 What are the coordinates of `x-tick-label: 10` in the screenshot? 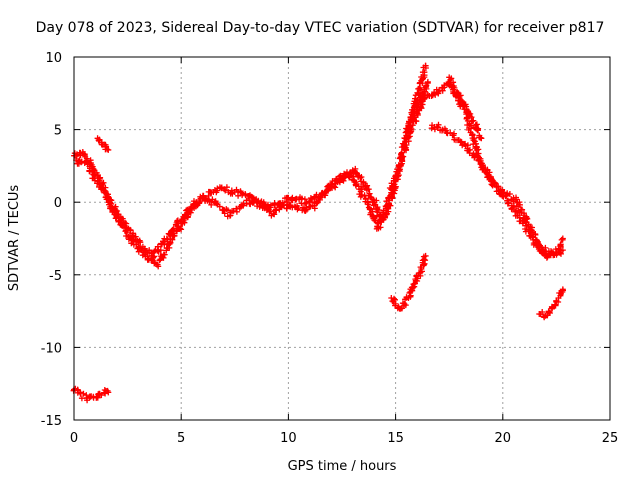 It's located at (288, 438).